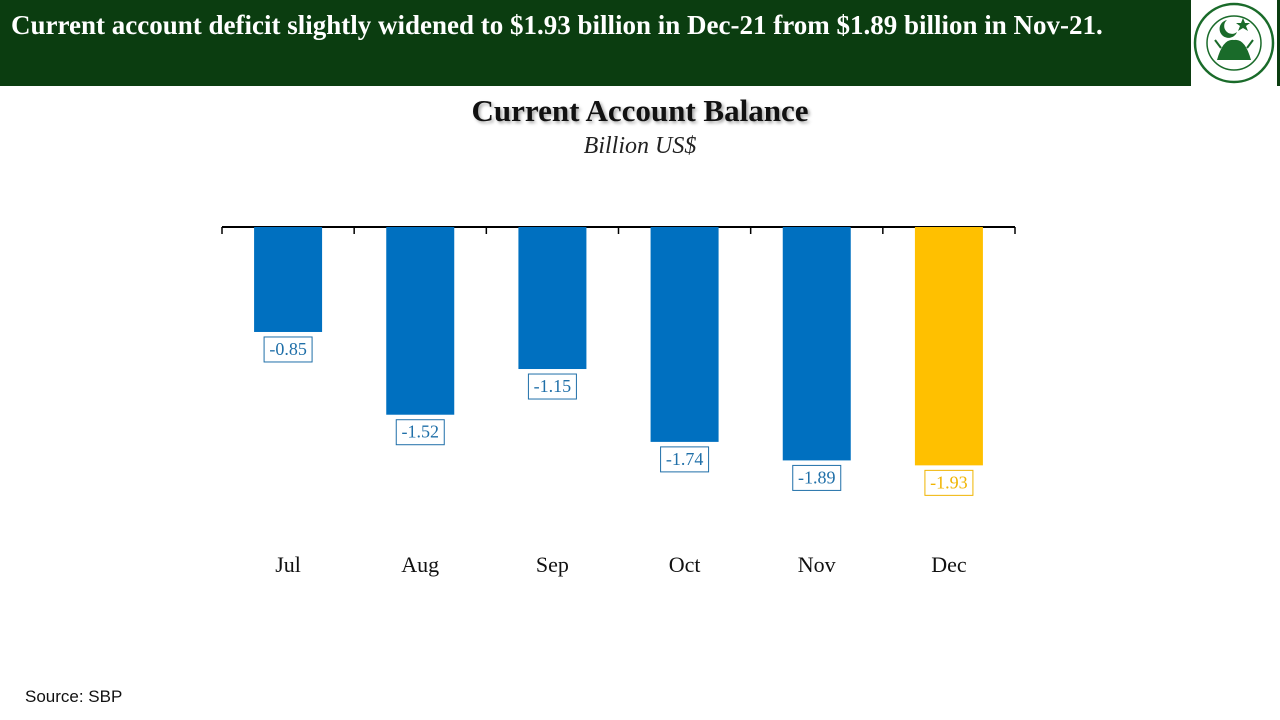 The height and width of the screenshot is (720, 1280). What do you see at coordinates (552, 564) in the screenshot?
I see `category-label: Sep` at bounding box center [552, 564].